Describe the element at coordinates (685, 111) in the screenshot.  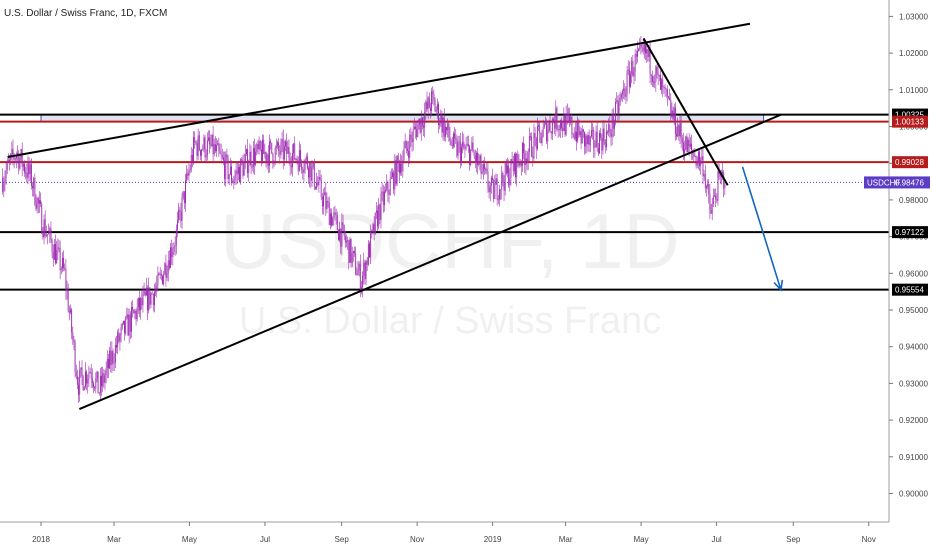
I see `trendline-falling-resistance` at that location.